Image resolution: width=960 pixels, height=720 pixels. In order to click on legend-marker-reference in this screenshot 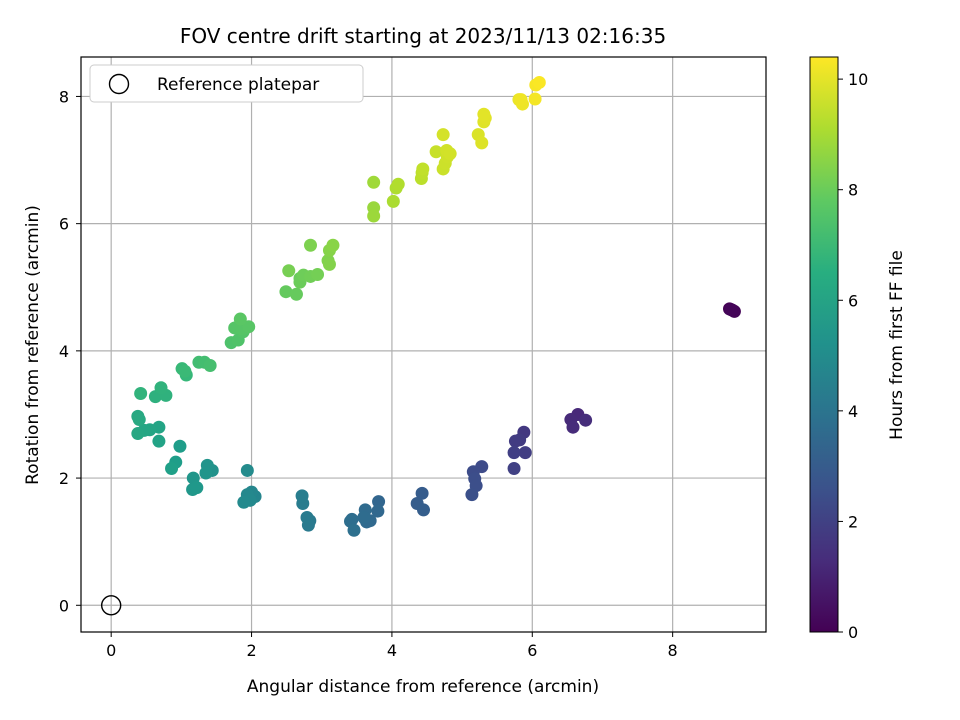, I will do `click(119, 84)`.